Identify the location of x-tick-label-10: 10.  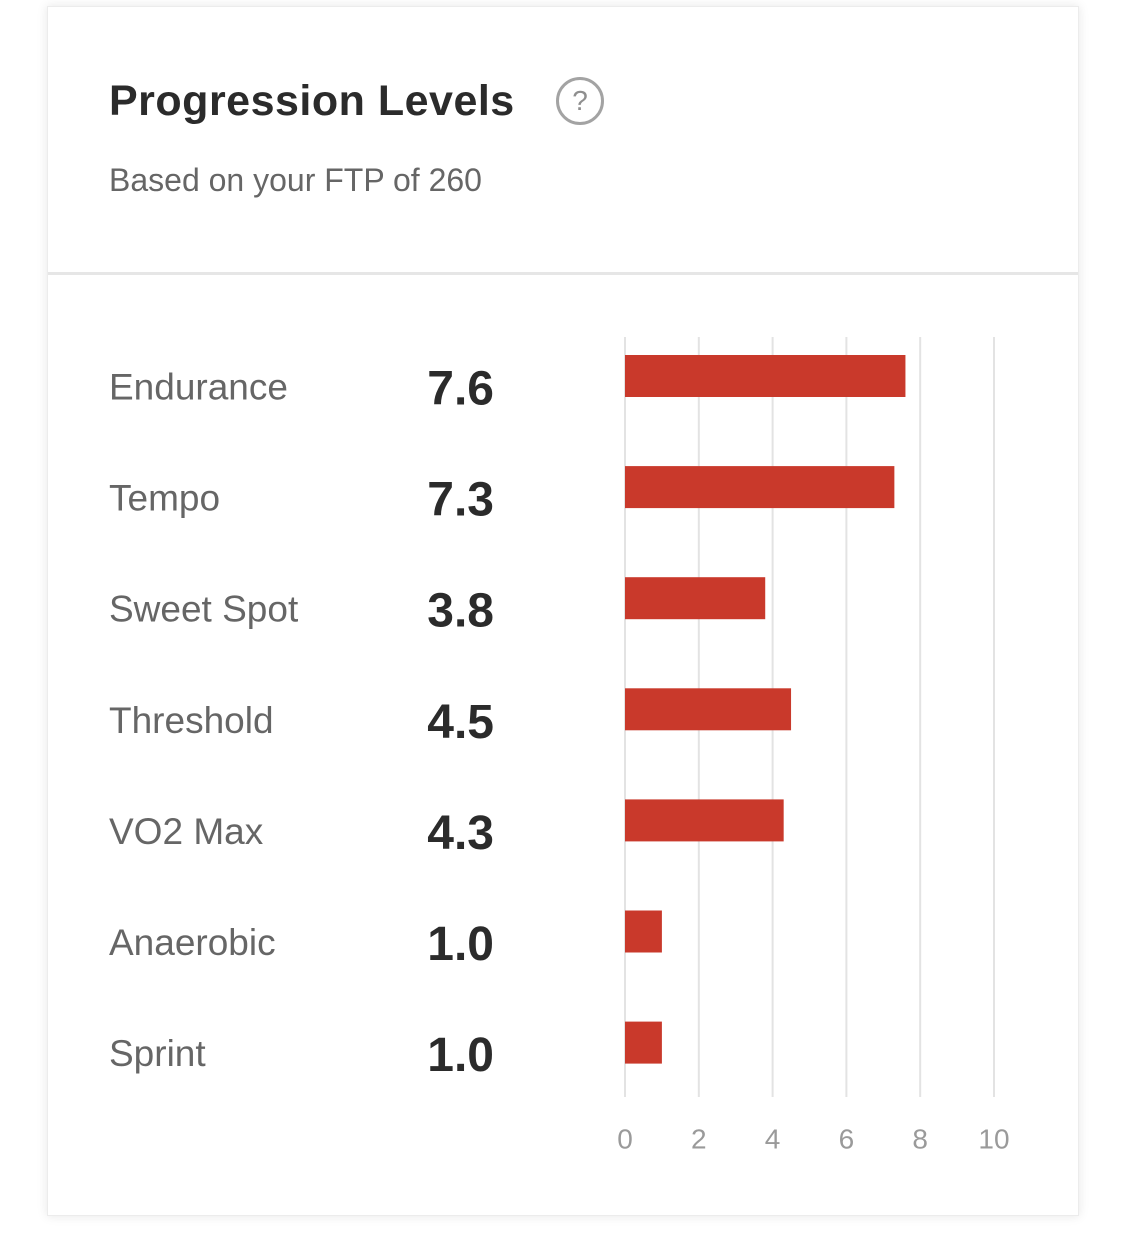
(993, 1139).